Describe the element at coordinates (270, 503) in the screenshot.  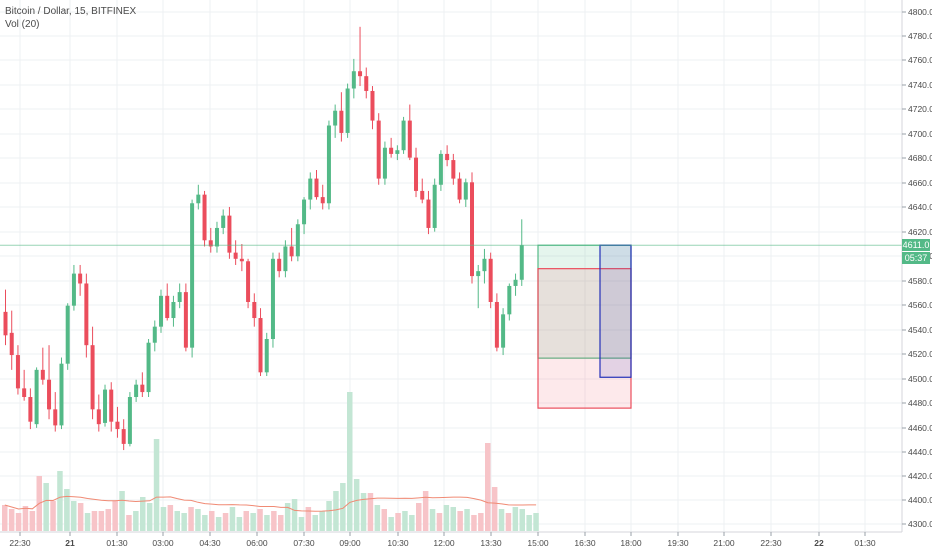
I see `volume-moving-average` at that location.